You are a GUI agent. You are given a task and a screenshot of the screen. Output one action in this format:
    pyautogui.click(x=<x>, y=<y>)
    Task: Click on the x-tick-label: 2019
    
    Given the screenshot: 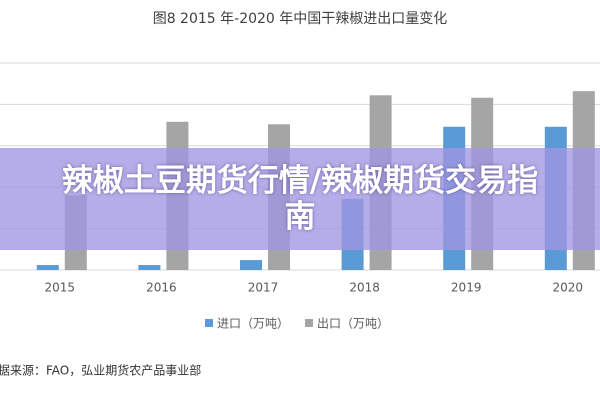 What is the action you would take?
    pyautogui.click(x=466, y=288)
    